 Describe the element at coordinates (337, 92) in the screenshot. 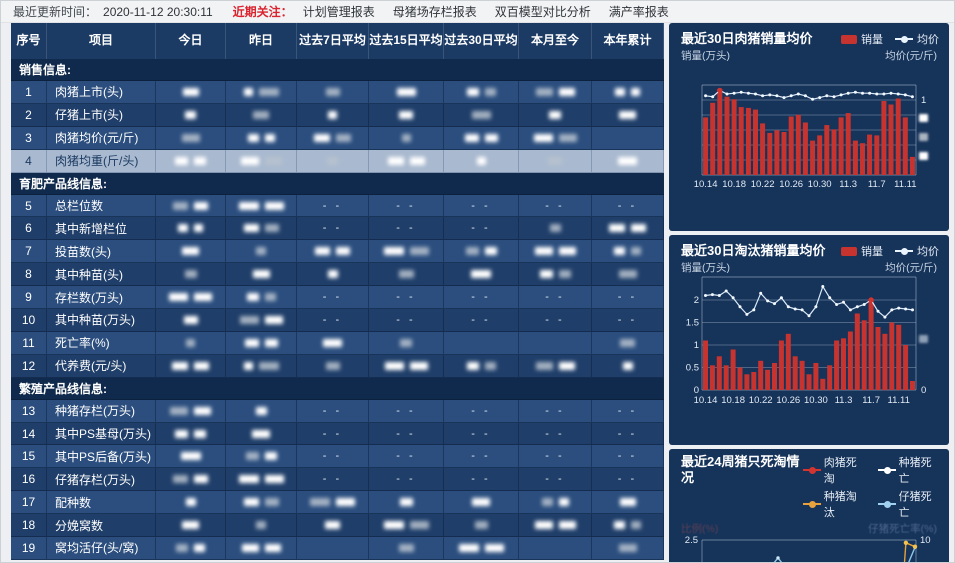

I see `table-row-1: 1 肉猪上市(头)` at that location.